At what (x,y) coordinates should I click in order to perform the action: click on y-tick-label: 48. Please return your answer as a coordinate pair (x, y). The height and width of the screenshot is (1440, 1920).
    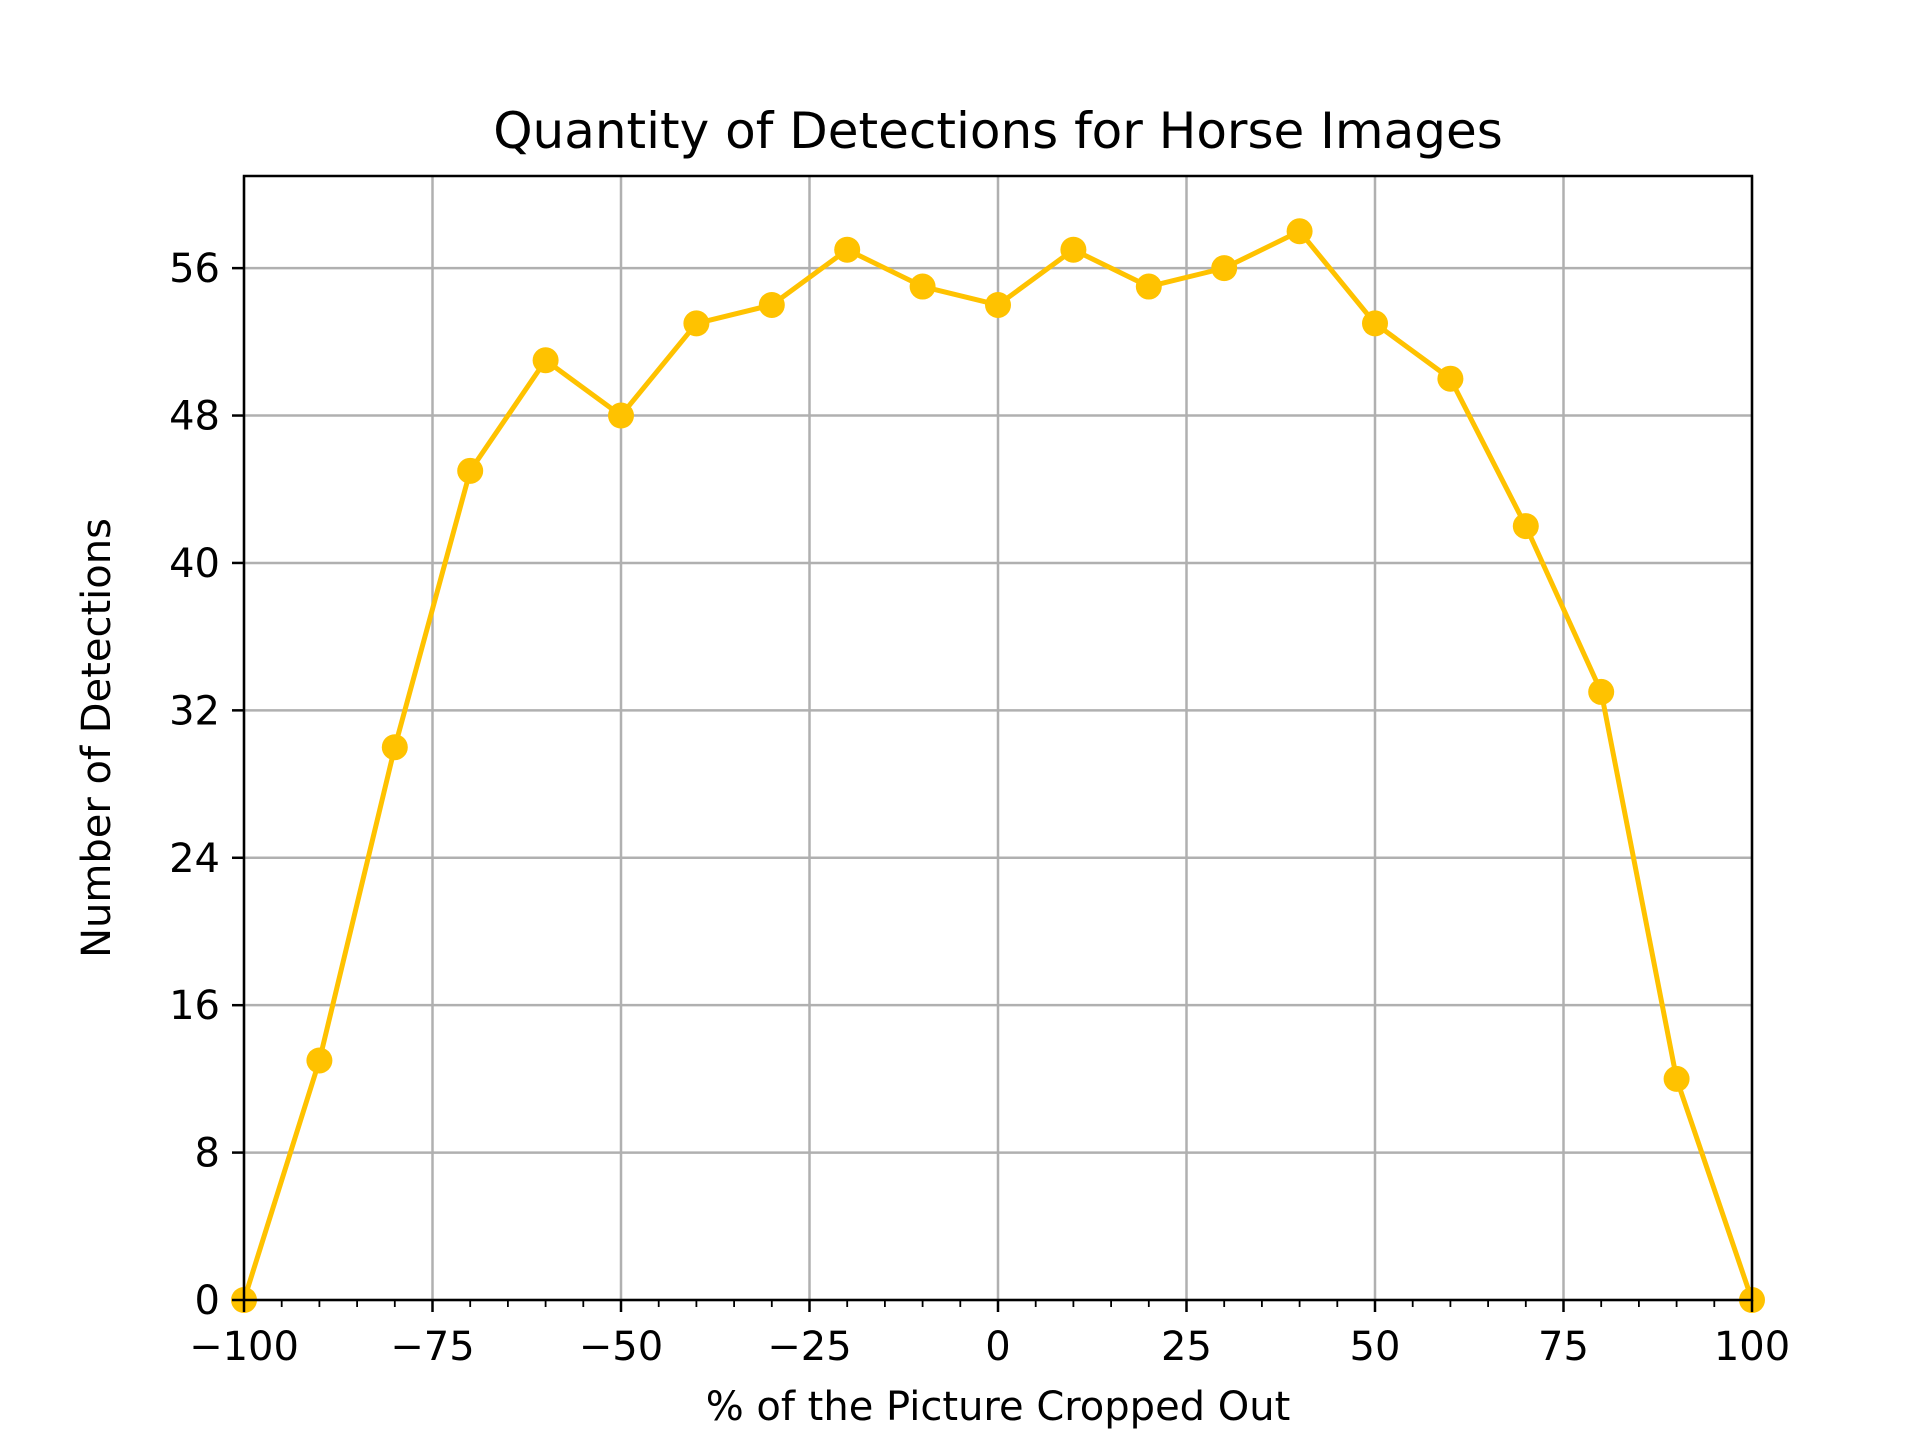
    Looking at the image, I should click on (194, 417).